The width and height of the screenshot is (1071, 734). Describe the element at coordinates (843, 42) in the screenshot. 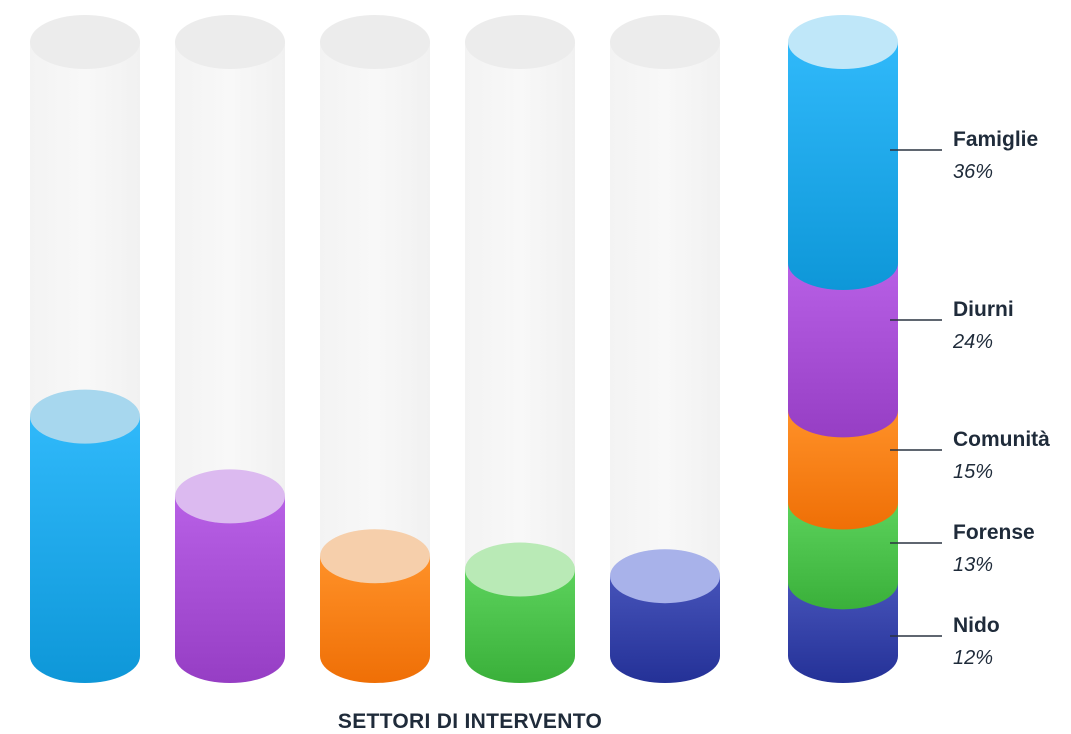

I see `stack-top-cap` at that location.